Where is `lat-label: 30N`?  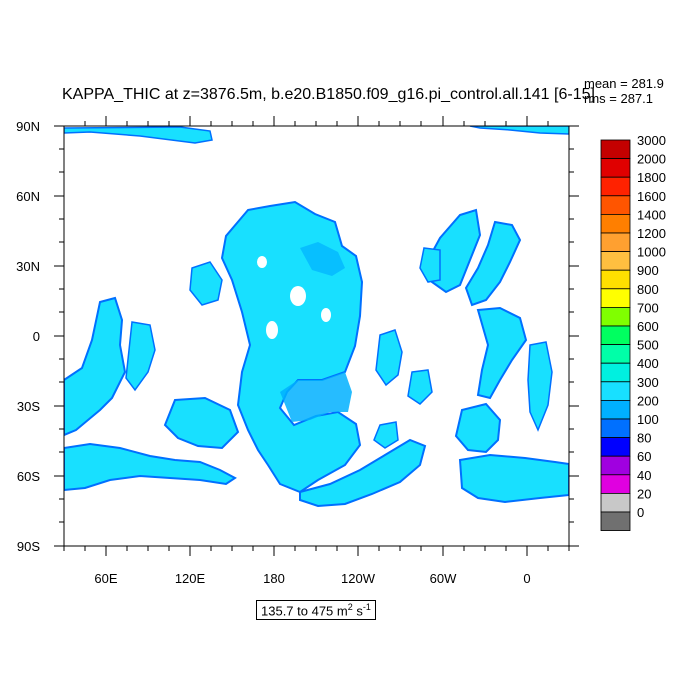 lat-label: 30N is located at coordinates (28, 266).